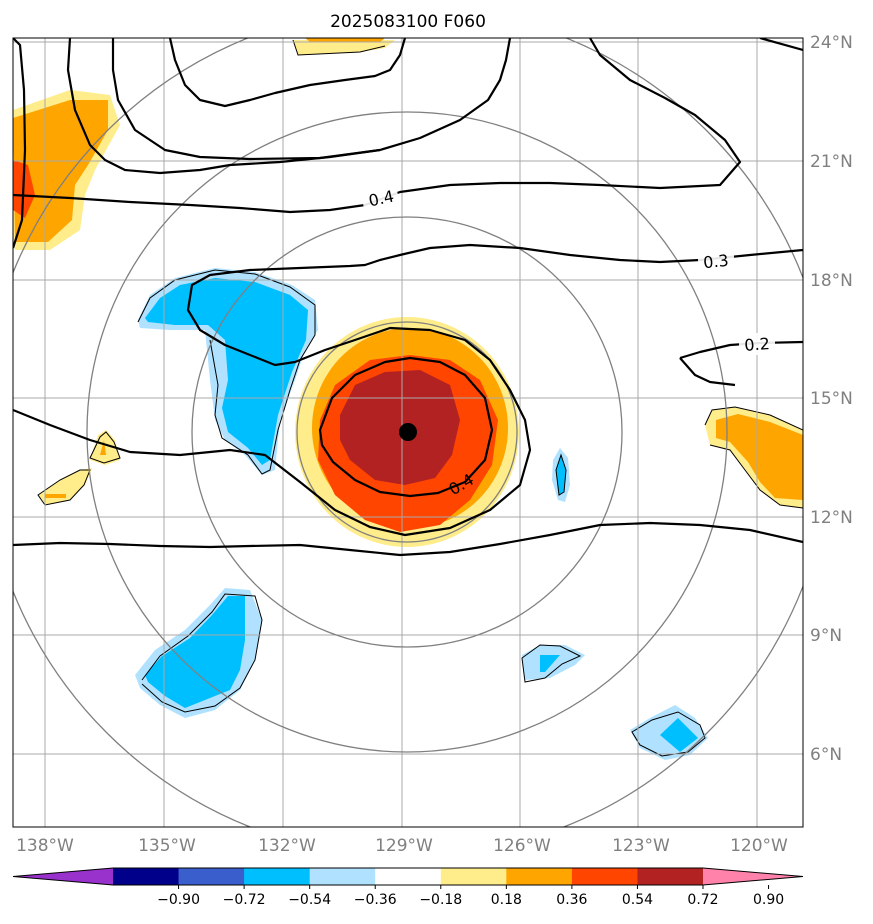  I want to click on storm-center-marker, so click(408, 432).